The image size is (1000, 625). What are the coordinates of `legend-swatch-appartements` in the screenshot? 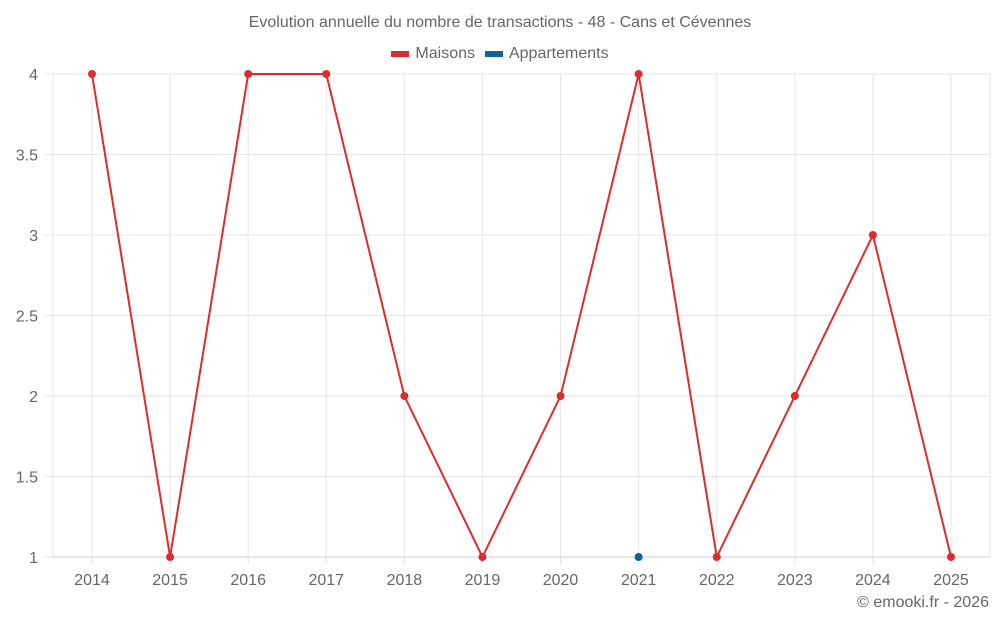 It's located at (493, 54).